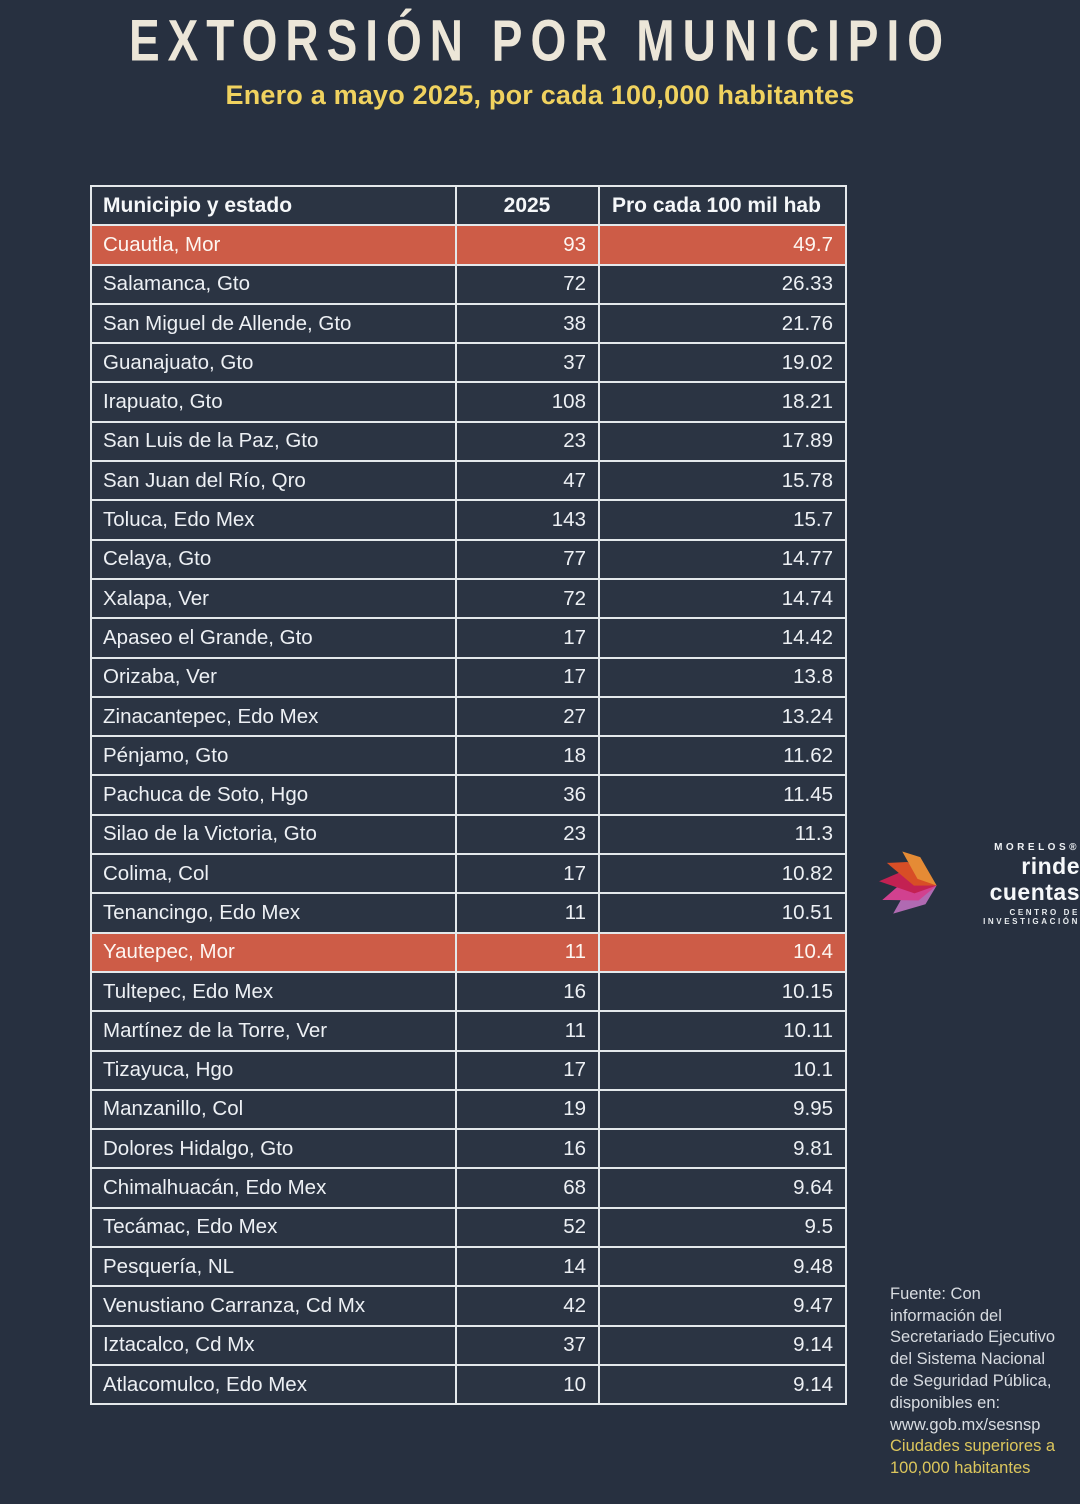 This screenshot has width=1080, height=1504. I want to click on rate-cell: 9.81, so click(722, 1149).